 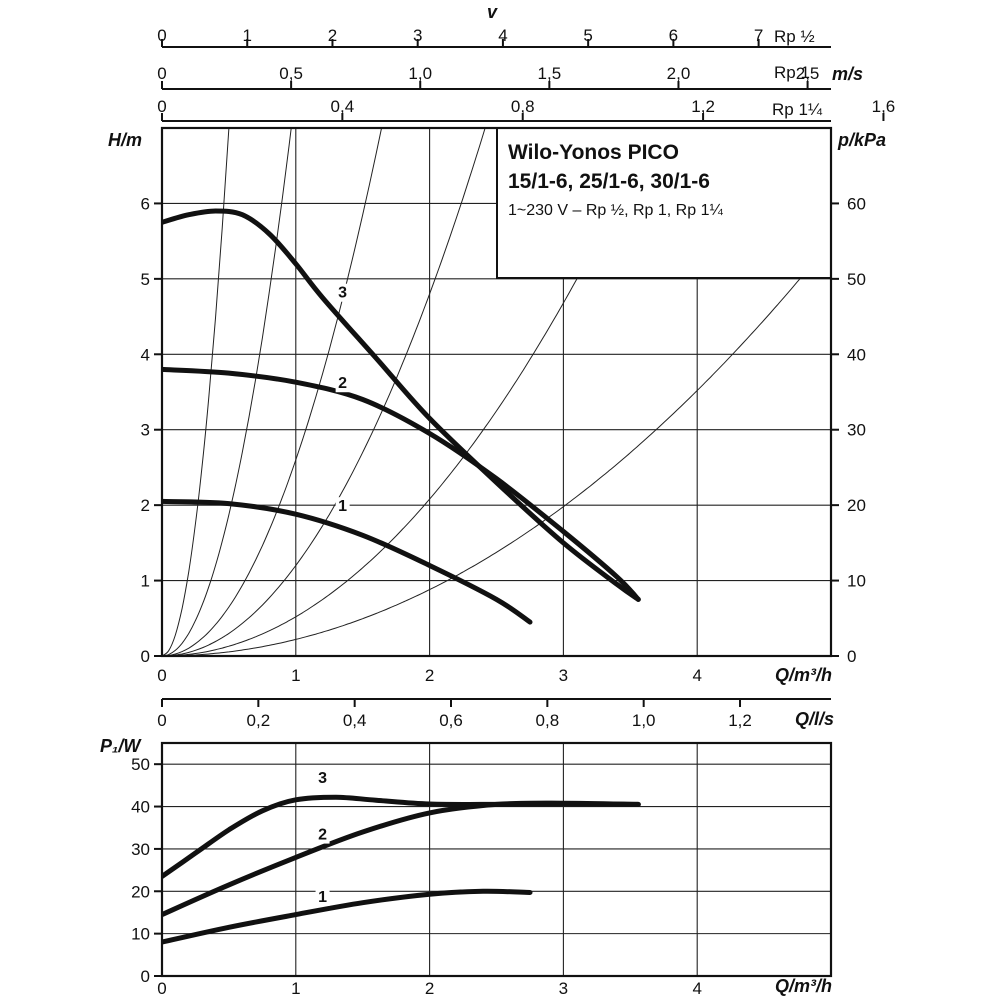 I want to click on velocity-tick-label: 2, so click(x=332, y=35).